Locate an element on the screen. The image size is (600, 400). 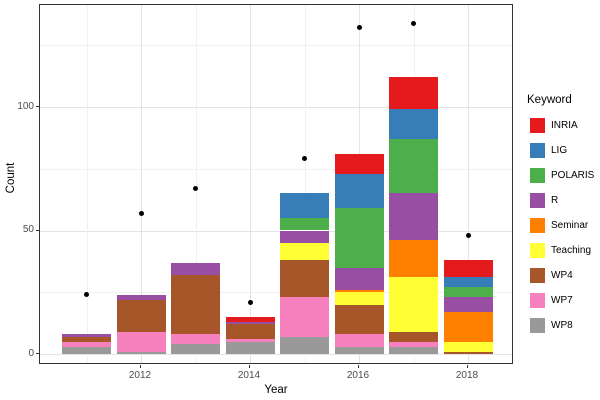
legend-item-label: Teaching is located at coordinates (571, 250).